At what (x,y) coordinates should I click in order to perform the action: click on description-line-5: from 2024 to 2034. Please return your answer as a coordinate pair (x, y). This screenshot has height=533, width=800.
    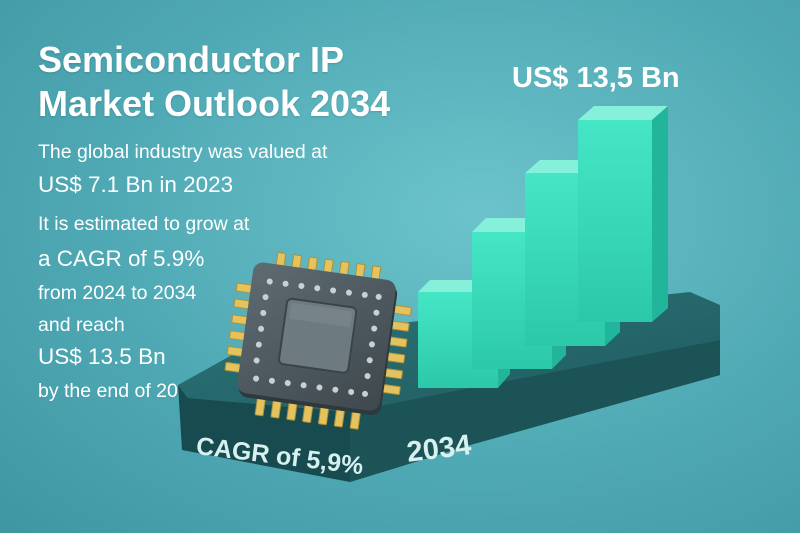
    Looking at the image, I should click on (117, 293).